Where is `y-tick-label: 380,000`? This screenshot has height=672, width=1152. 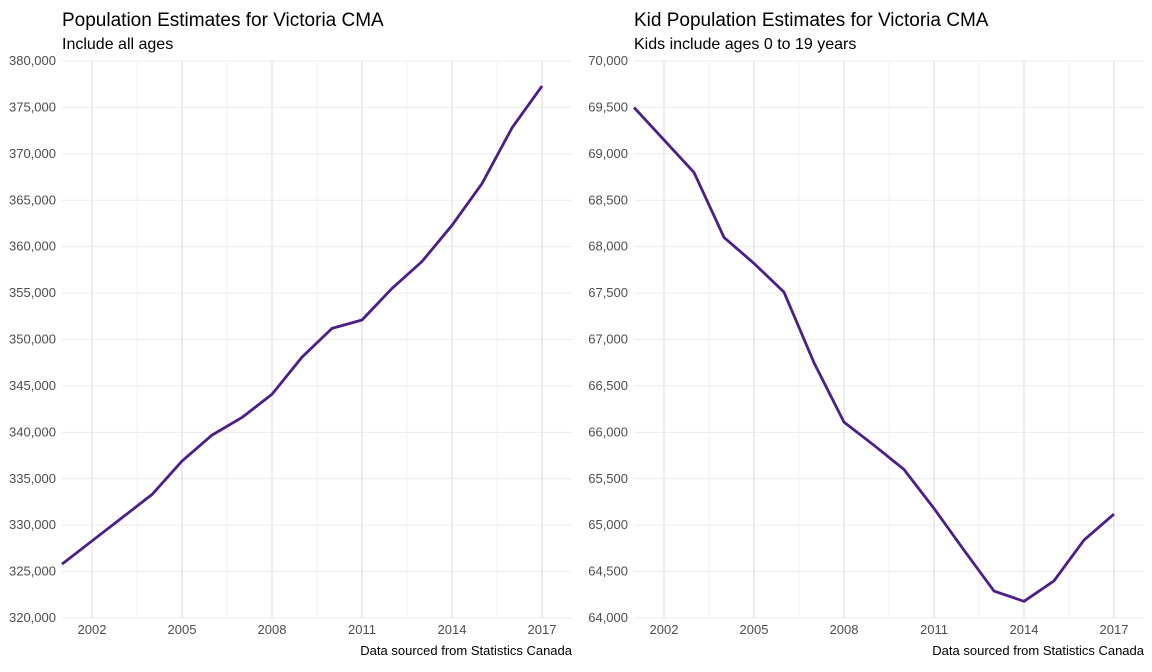 y-tick-label: 380,000 is located at coordinates (32, 60).